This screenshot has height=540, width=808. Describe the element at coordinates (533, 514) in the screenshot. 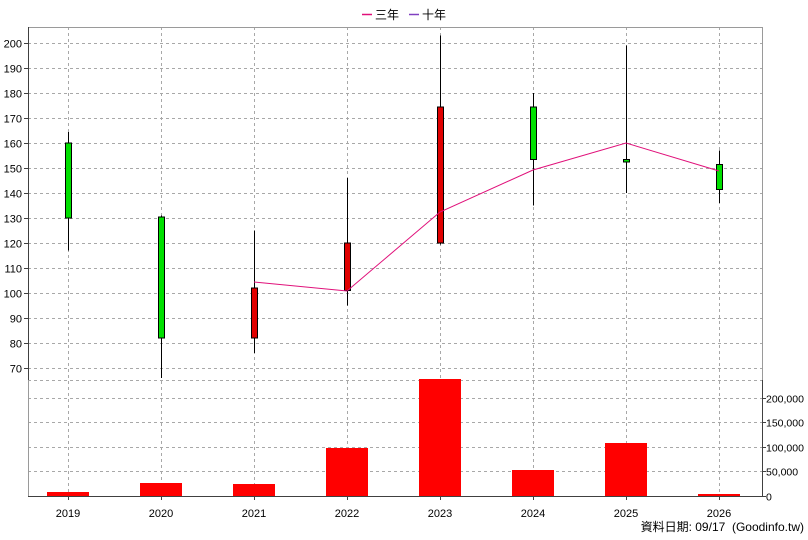

I see `year-tick-label: 2024` at that location.